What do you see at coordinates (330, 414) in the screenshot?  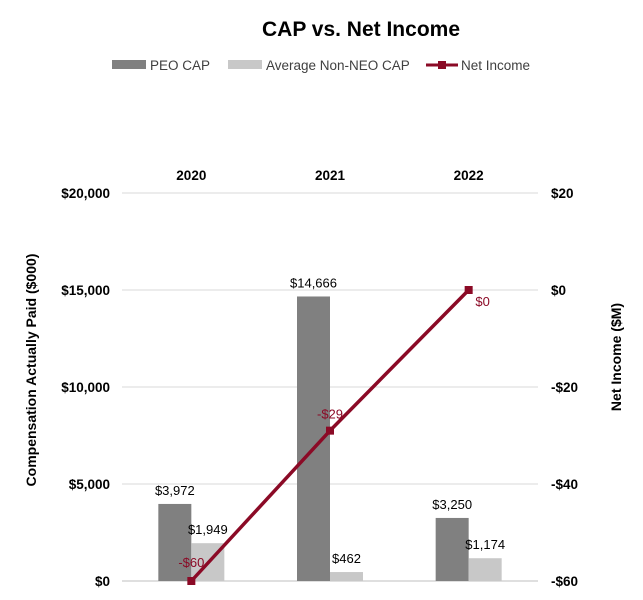 I see `data-label-net-income: -$29` at bounding box center [330, 414].